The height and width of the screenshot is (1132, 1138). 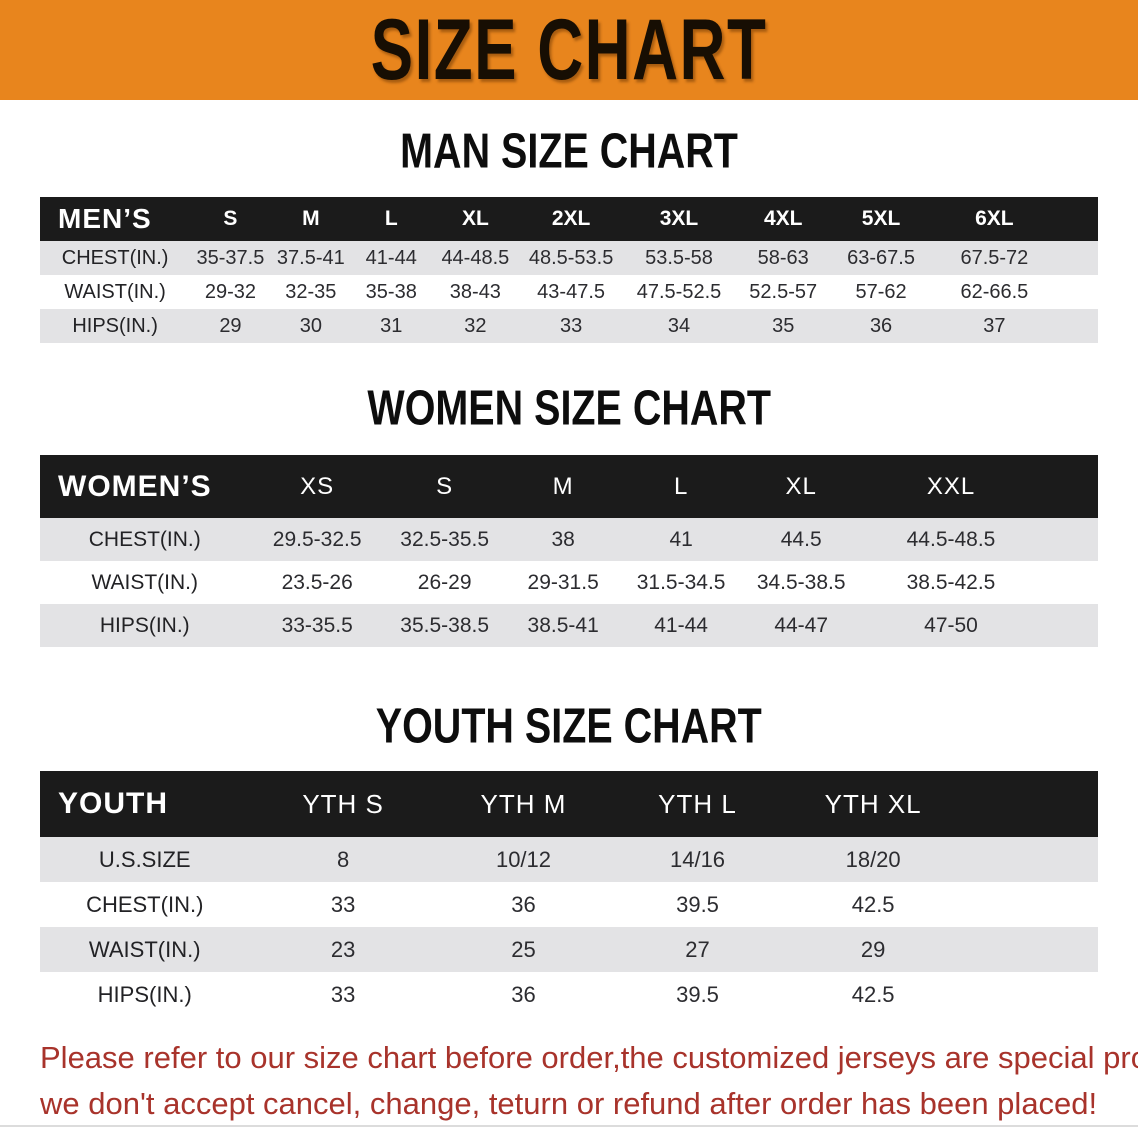 I want to click on table-cell: 14/16, so click(x=697, y=859).